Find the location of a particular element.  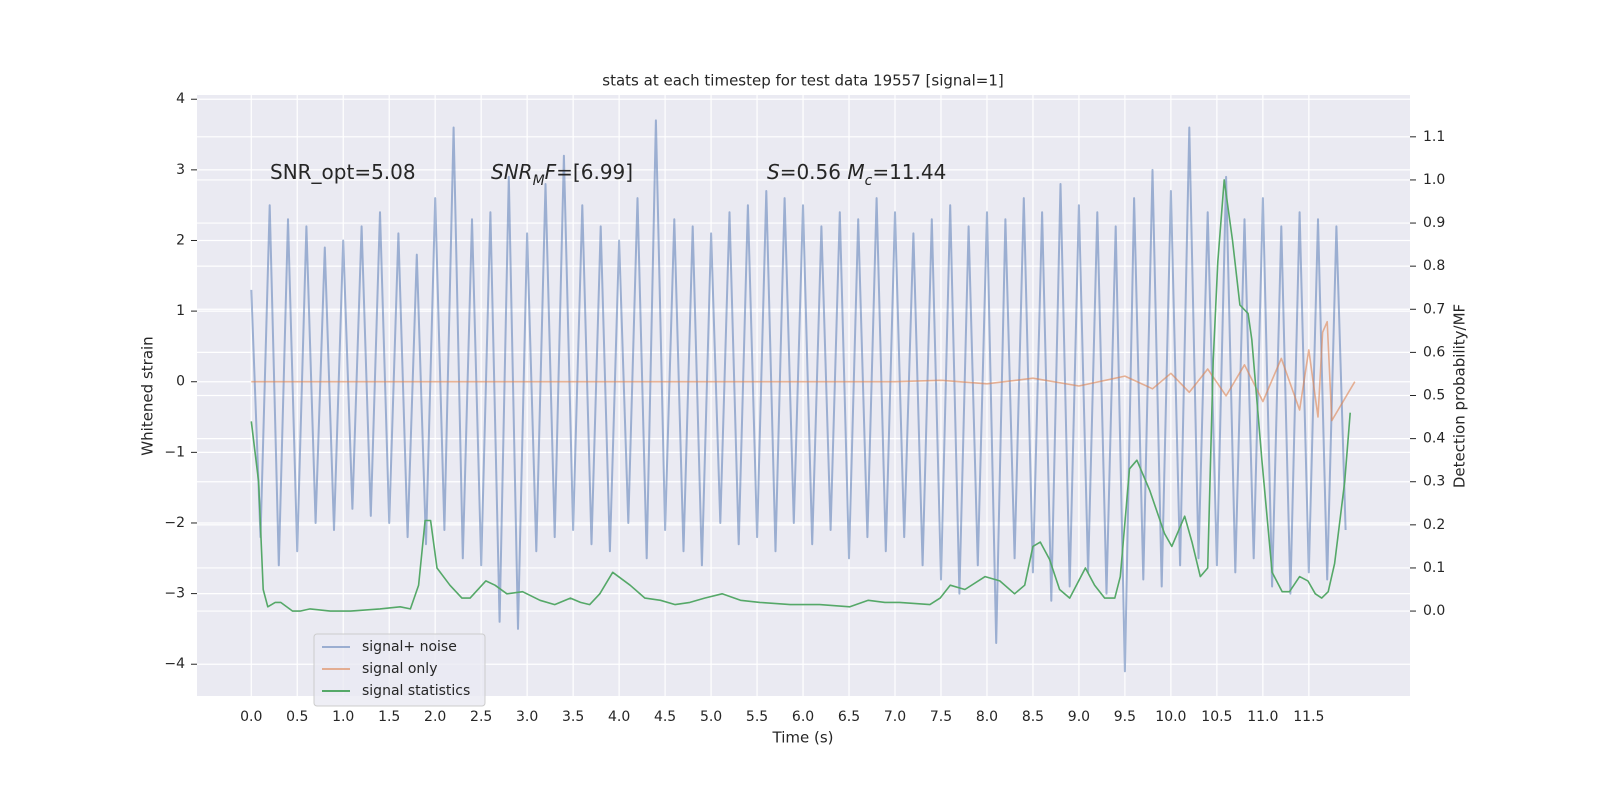

x-tick-label: 10.5 is located at coordinates (1216, 717).